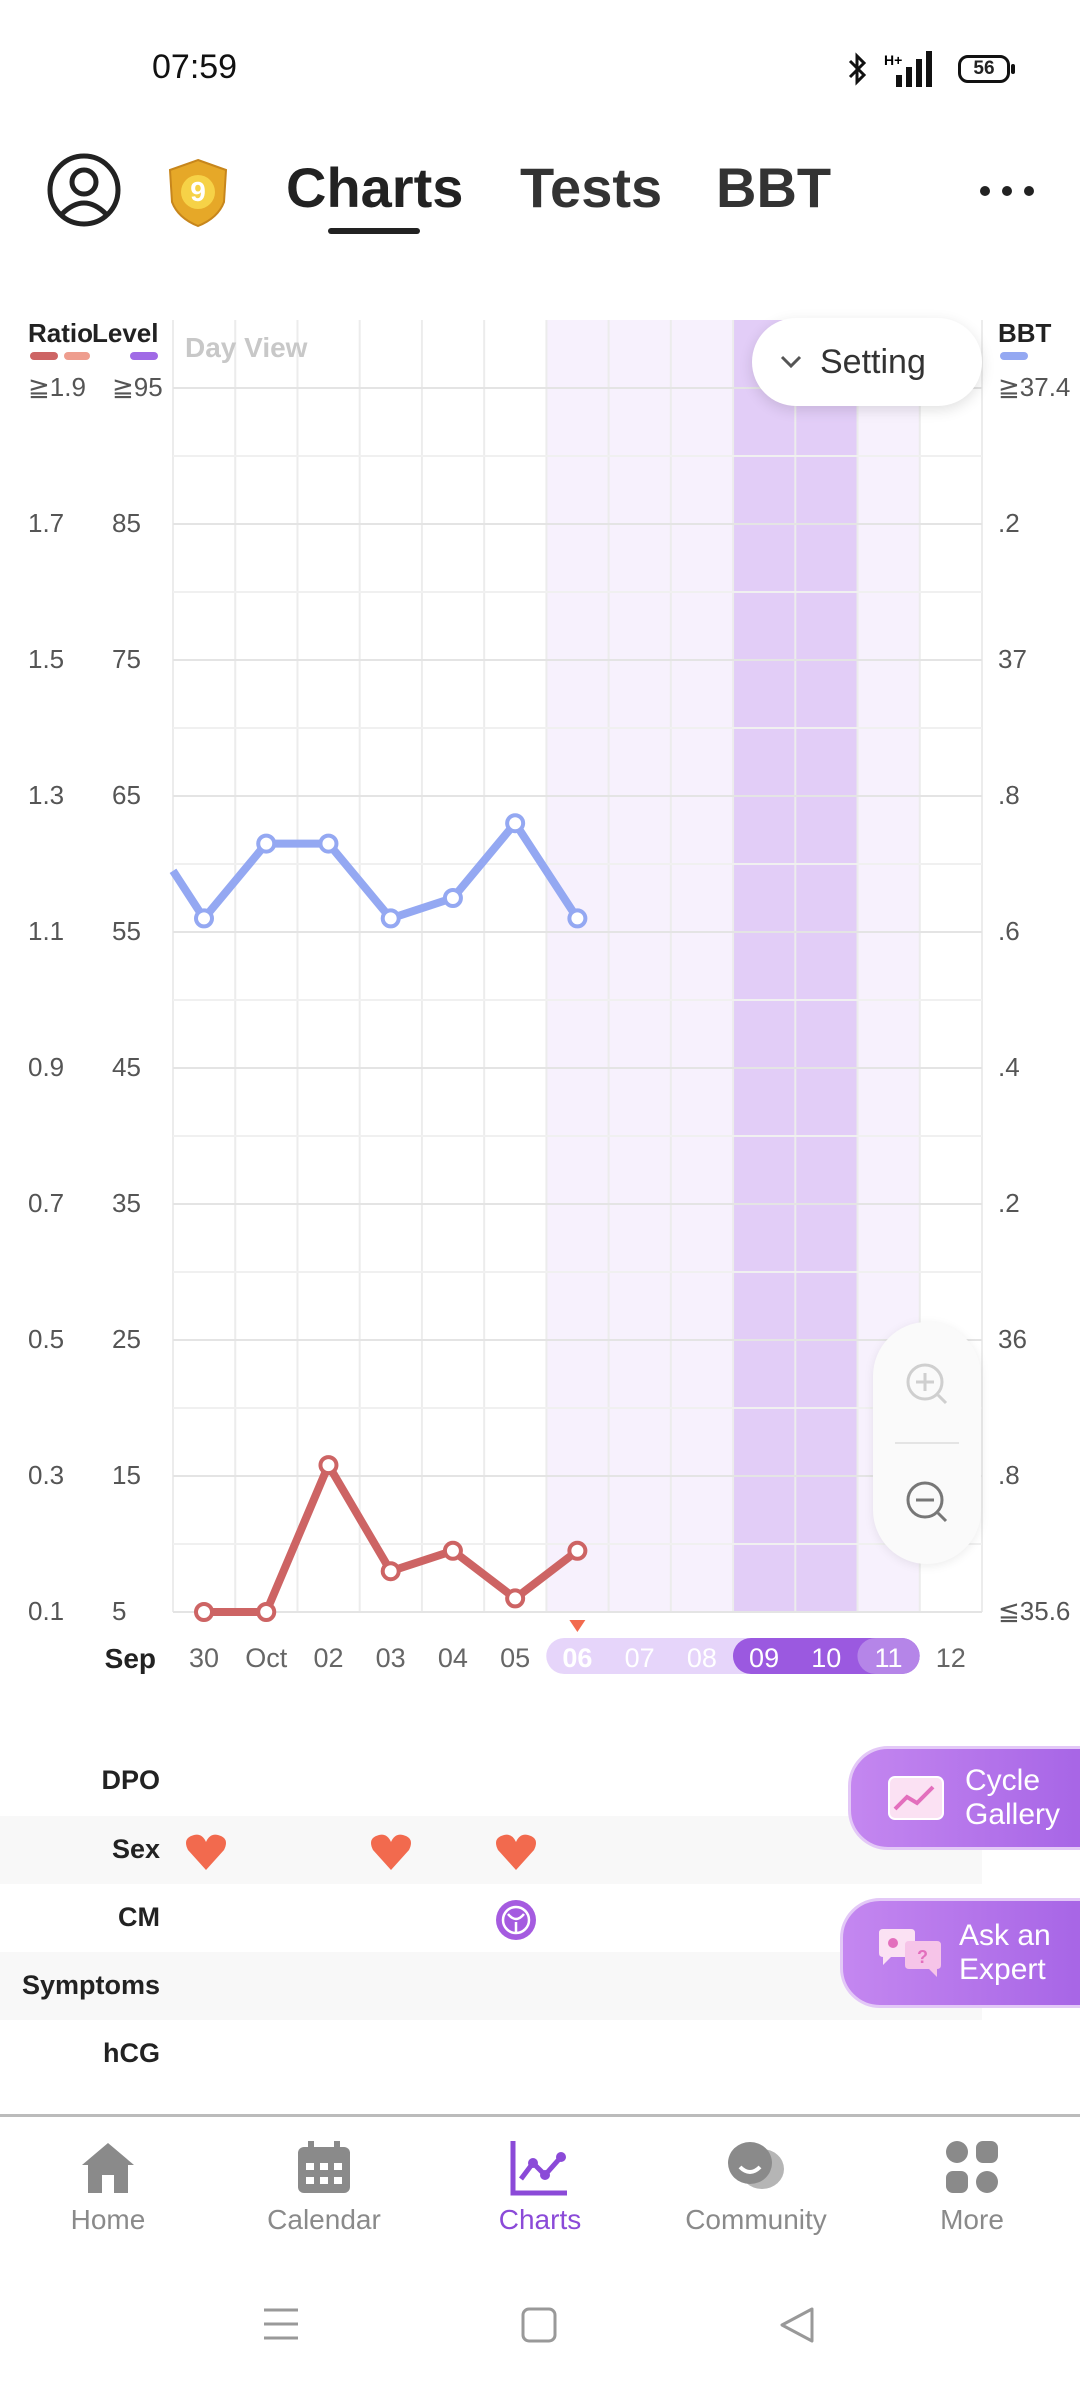 The image size is (1080, 2400). What do you see at coordinates (960, 1953) in the screenshot?
I see `ask-expert-button: ? Ask an Expert` at bounding box center [960, 1953].